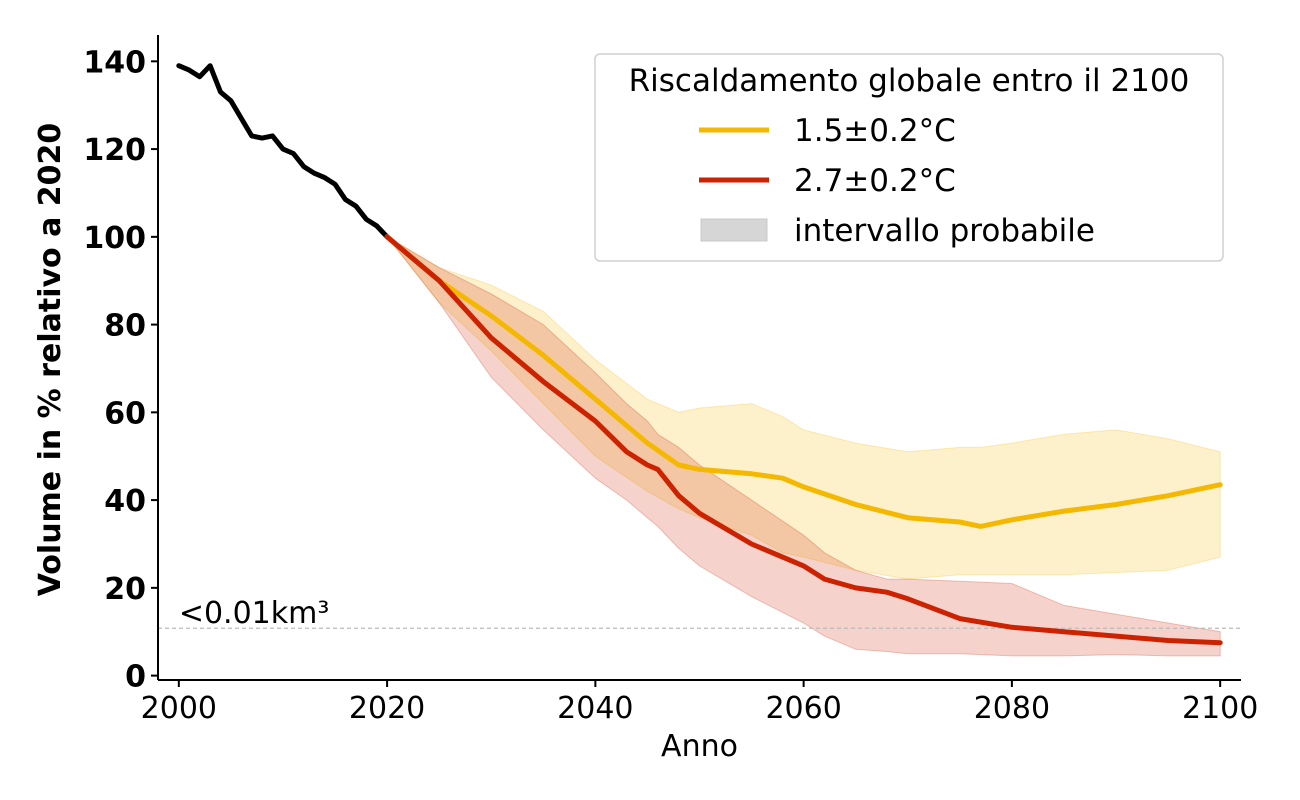  What do you see at coordinates (875, 181) in the screenshot?
I see `legend-item-label: 2.7±0.2°C` at bounding box center [875, 181].